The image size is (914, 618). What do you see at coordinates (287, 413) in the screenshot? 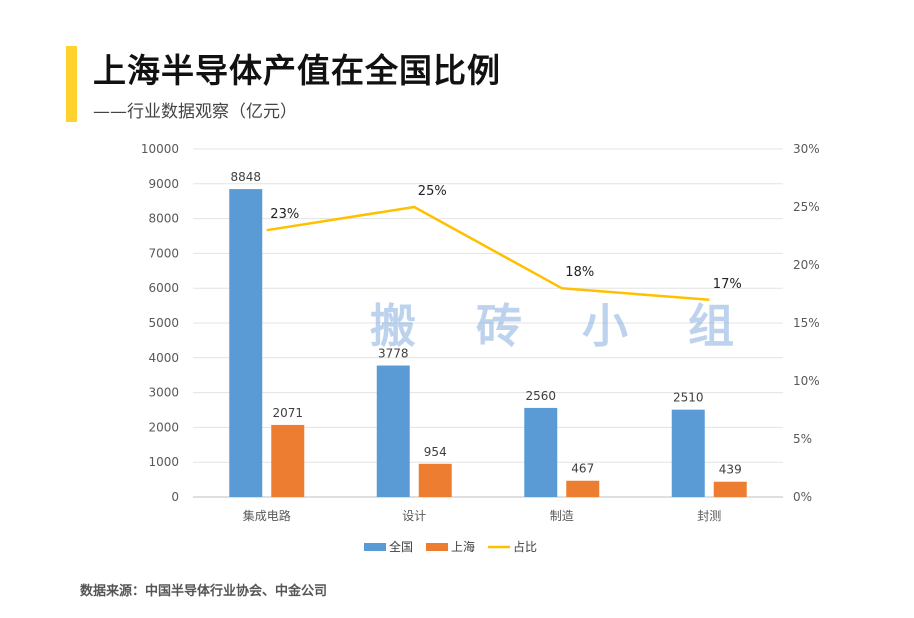
I see `bar-data-label: 2071` at bounding box center [287, 413].